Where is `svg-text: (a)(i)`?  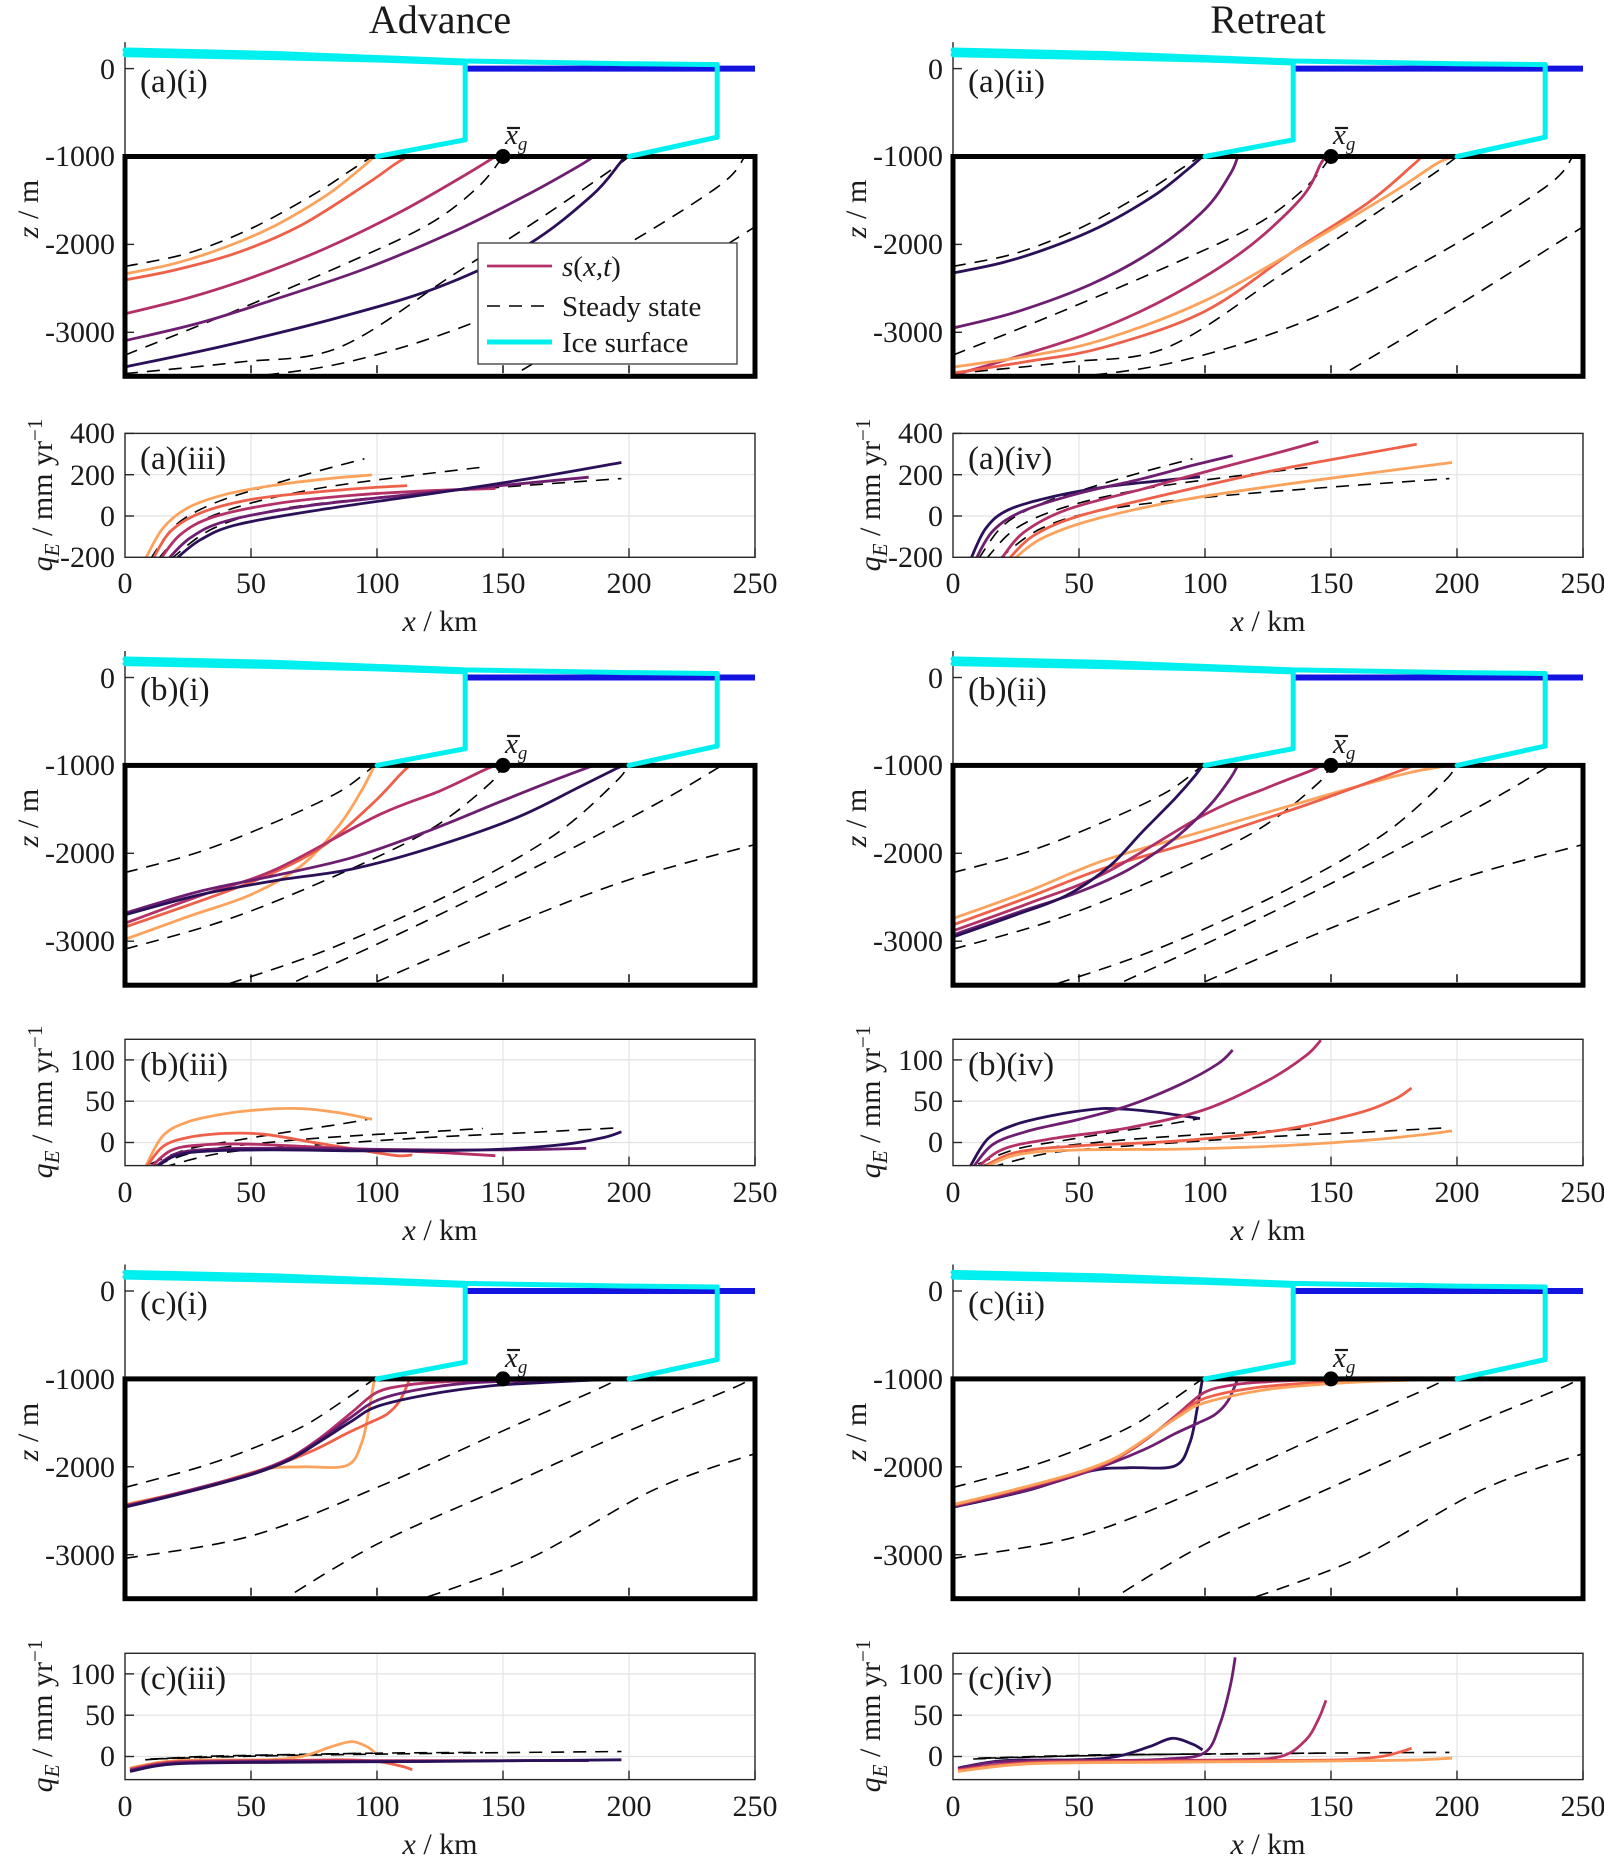 svg-text: (a)(i) is located at coordinates (174, 82).